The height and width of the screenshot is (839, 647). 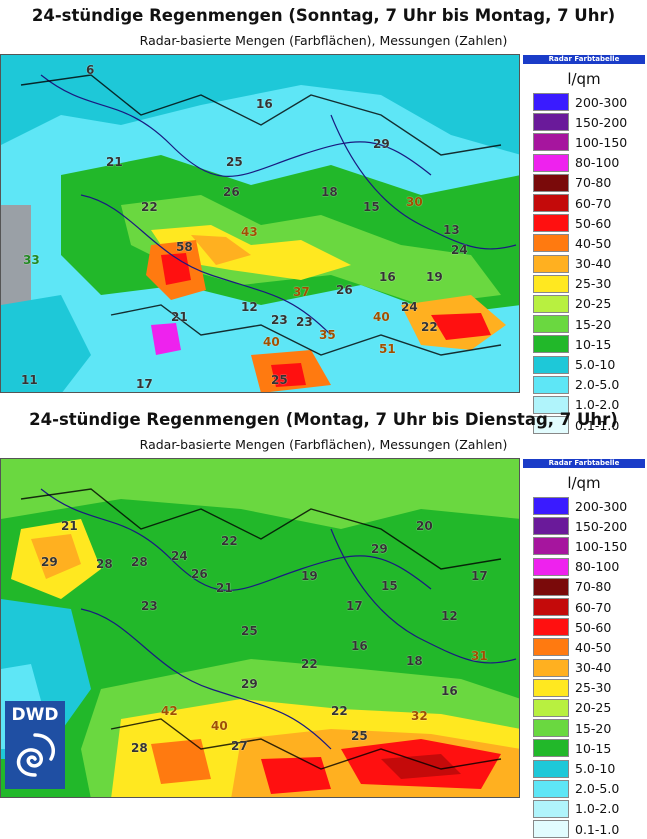 I want to click on legend-entry: 100-150, so click(x=584, y=546).